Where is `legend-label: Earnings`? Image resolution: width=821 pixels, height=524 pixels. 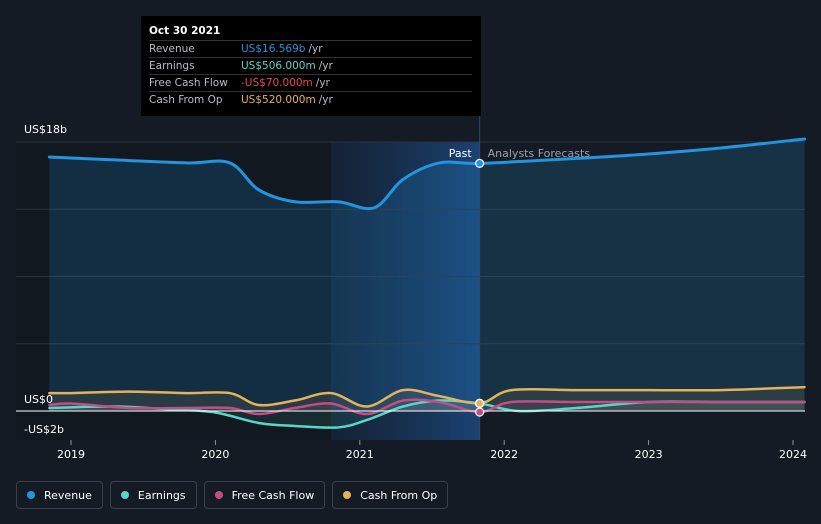
legend-label: Earnings is located at coordinates (161, 495).